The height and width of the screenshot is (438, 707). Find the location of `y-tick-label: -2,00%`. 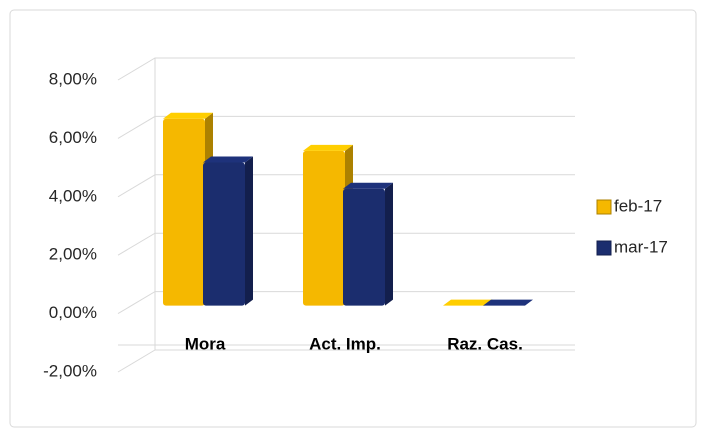

y-tick-label: -2,00% is located at coordinates (70, 370).